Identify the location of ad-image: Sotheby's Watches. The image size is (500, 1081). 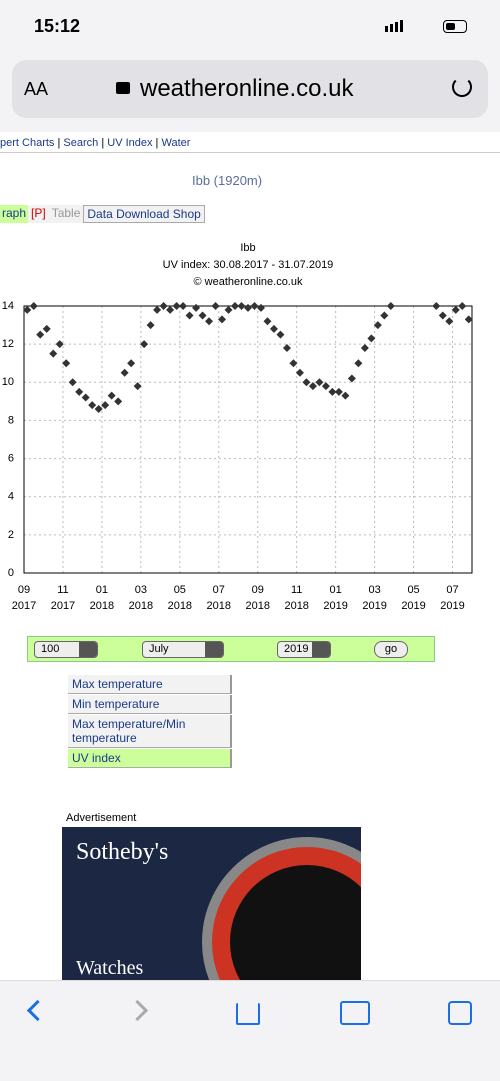
(211, 903).